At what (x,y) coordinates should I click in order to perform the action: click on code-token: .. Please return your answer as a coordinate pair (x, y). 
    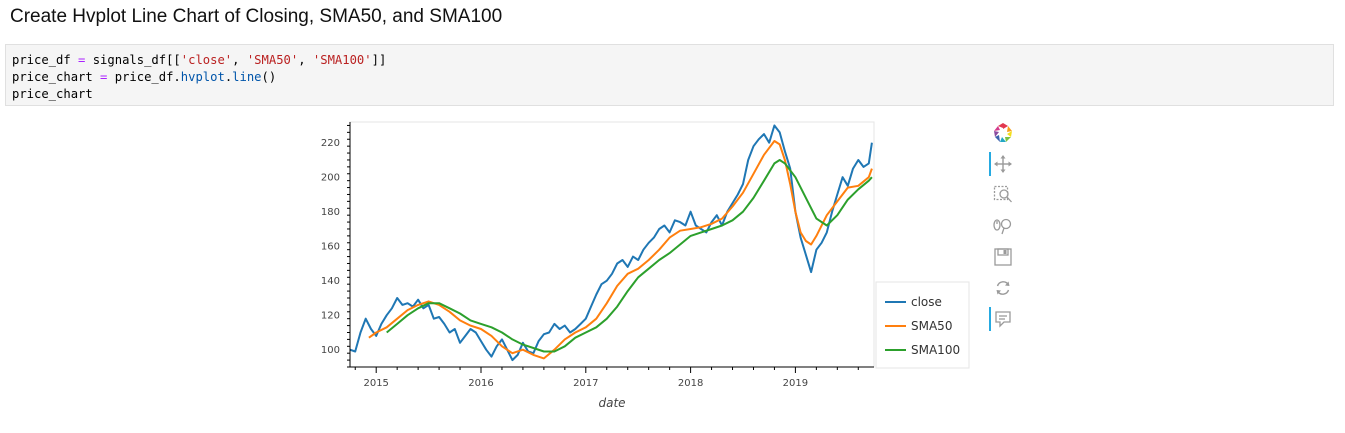
    Looking at the image, I should click on (228, 77).